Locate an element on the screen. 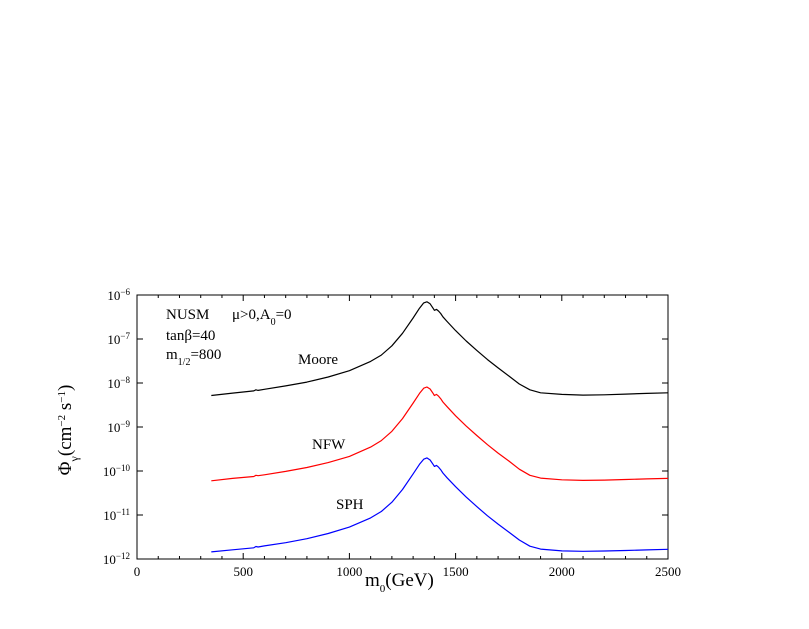 The width and height of the screenshot is (809, 629). y-tick-label: 10⁻¹² is located at coordinates (116, 559).